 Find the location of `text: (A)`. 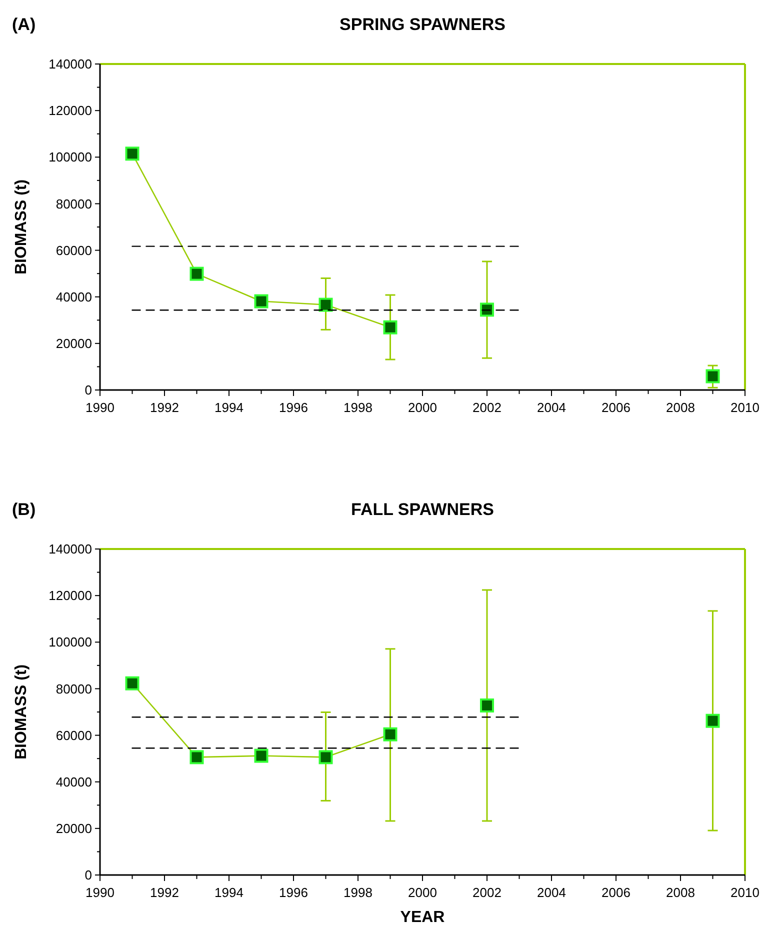

text: (A) is located at coordinates (24, 24).